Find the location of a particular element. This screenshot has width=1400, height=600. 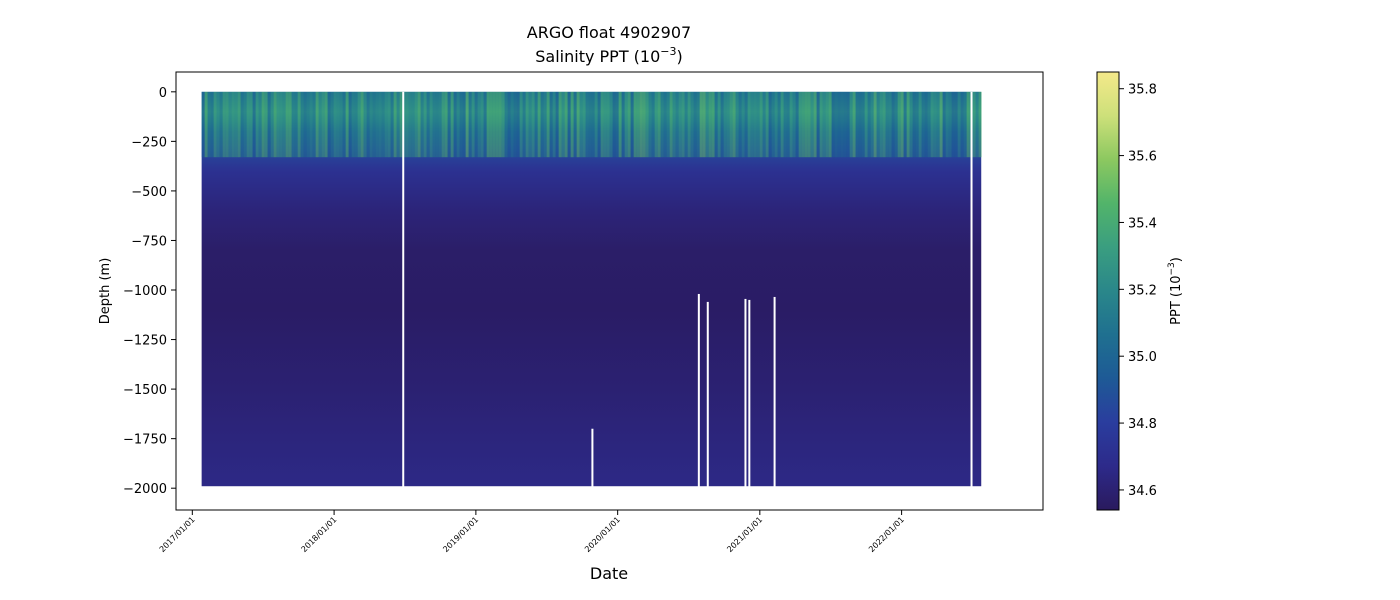

colorbar-tick-label: 35.6 is located at coordinates (1142, 157).